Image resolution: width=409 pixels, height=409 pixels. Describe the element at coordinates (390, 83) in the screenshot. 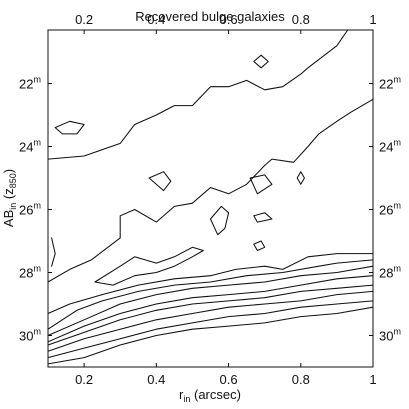

I see `y-tick-label-right: 22m` at that location.